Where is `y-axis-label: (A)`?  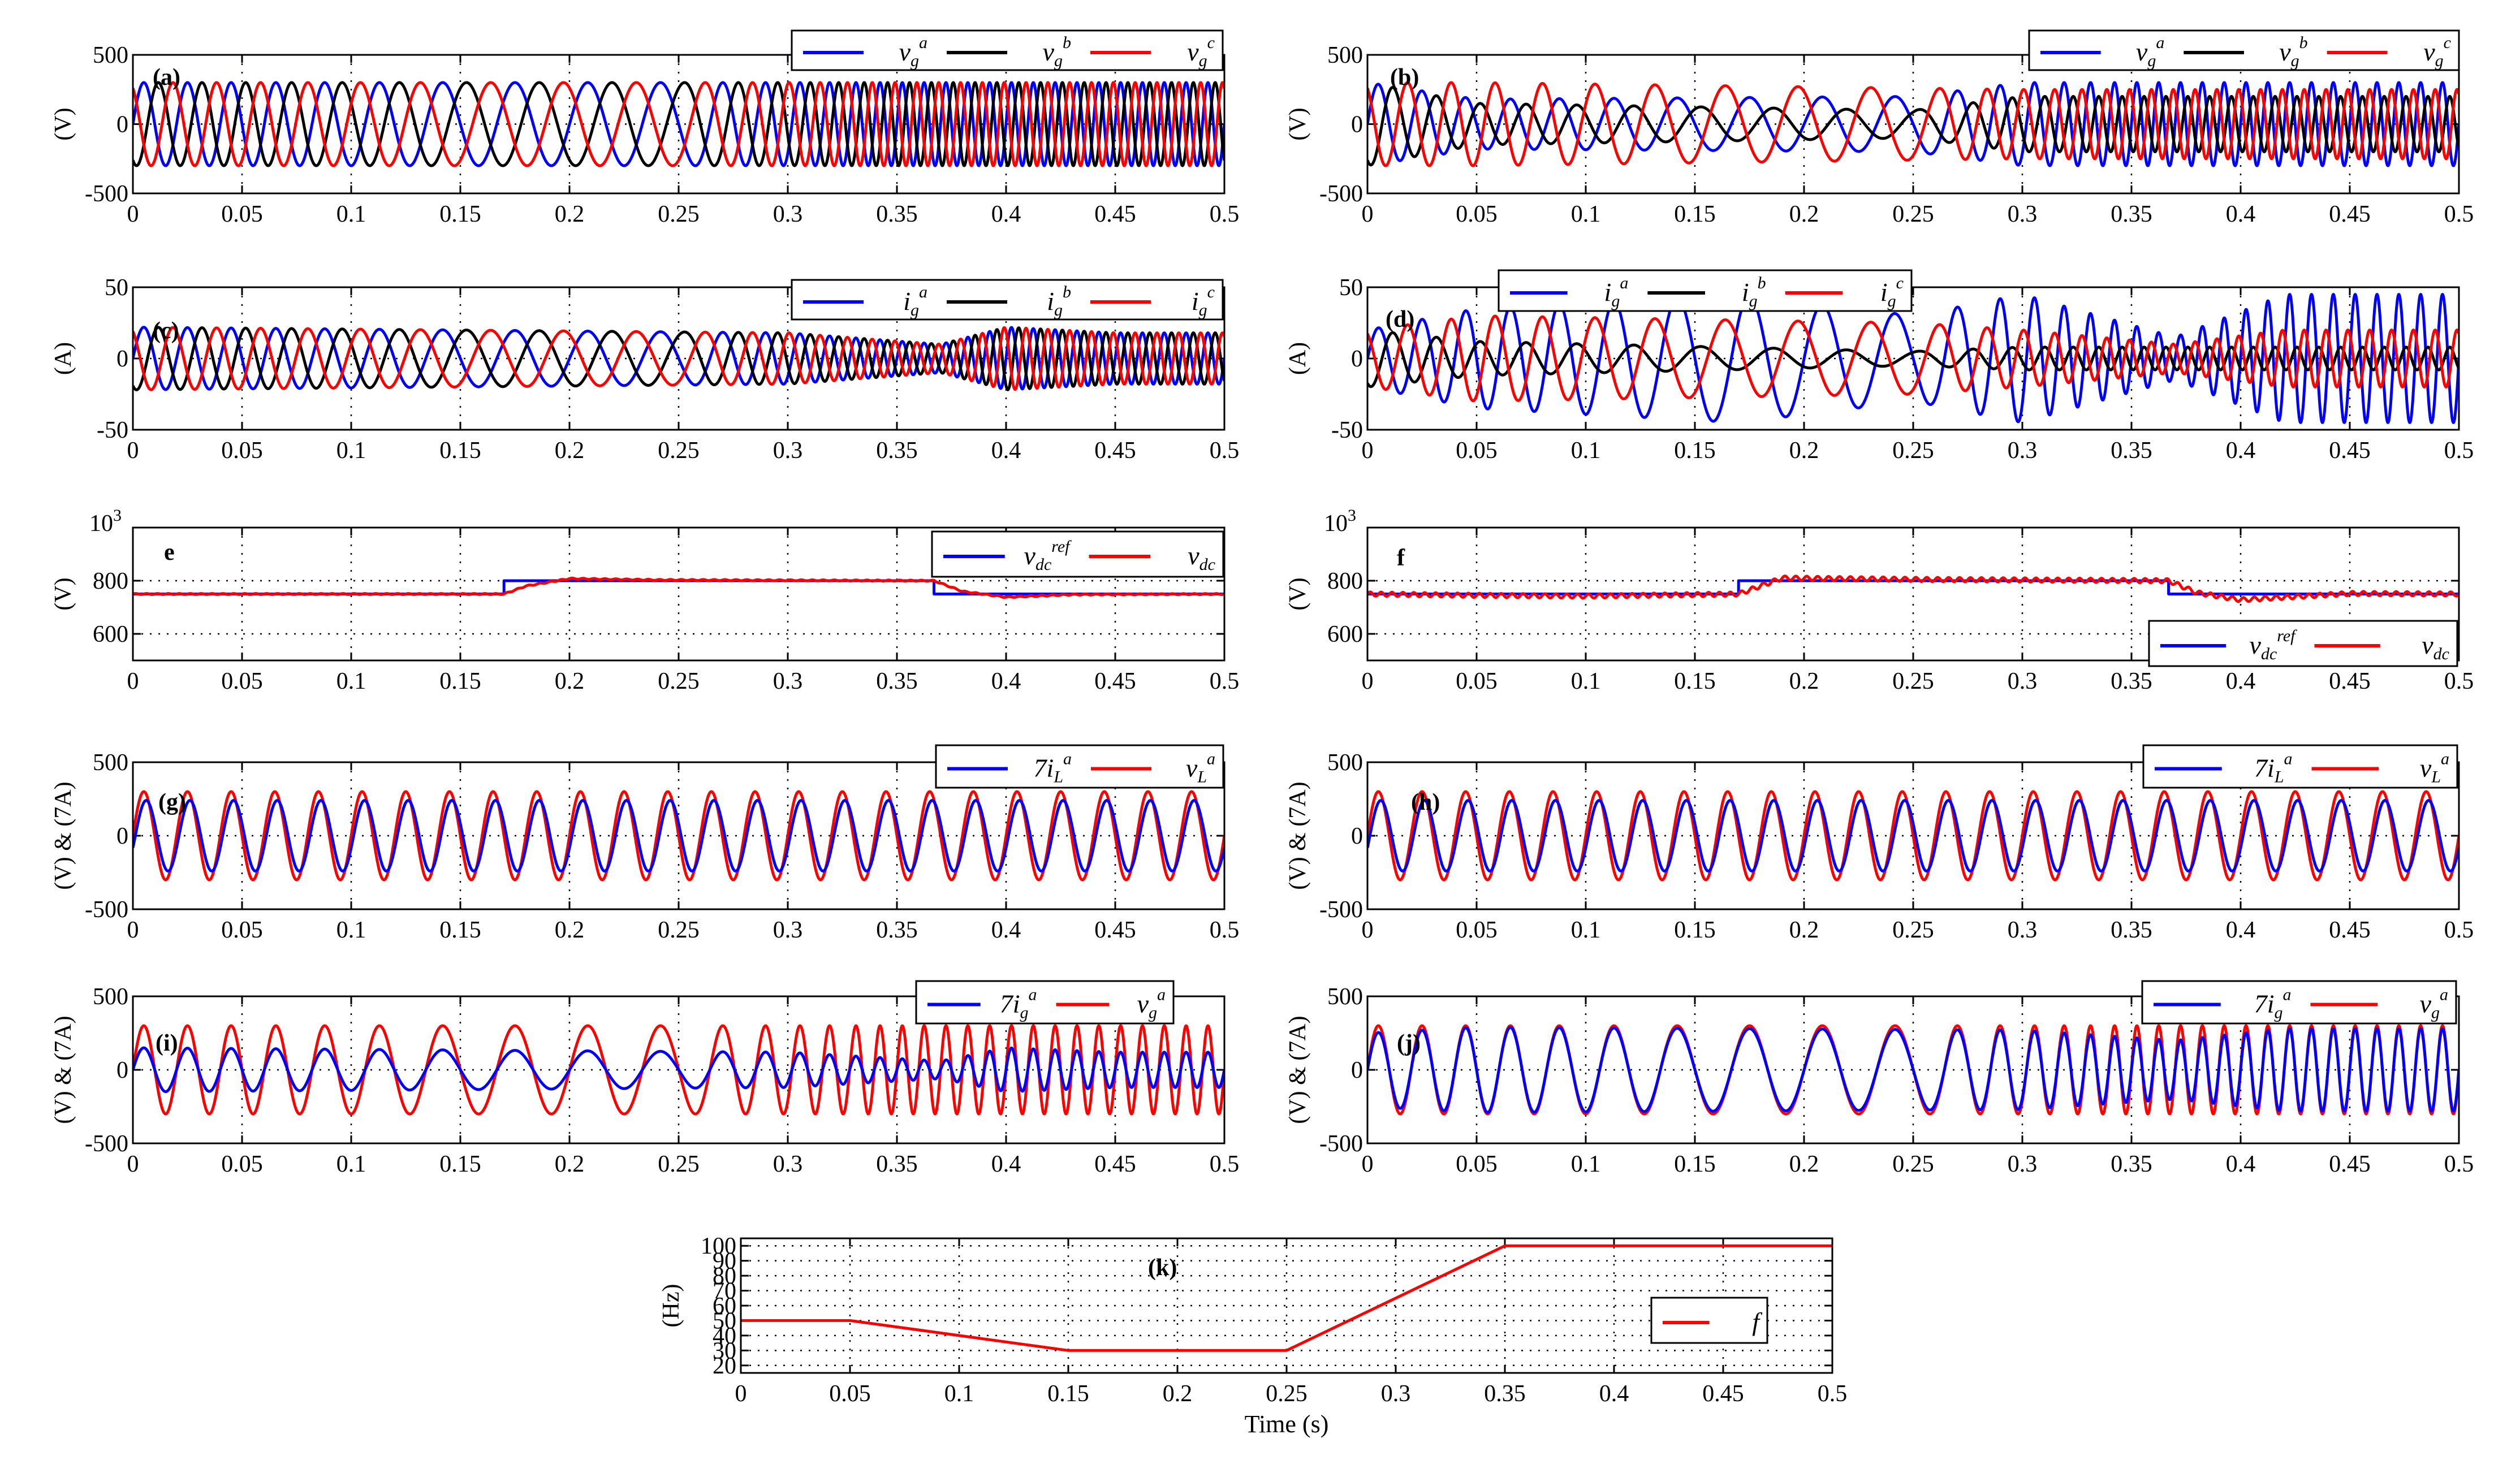 y-axis-label: (A) is located at coordinates (63, 359).